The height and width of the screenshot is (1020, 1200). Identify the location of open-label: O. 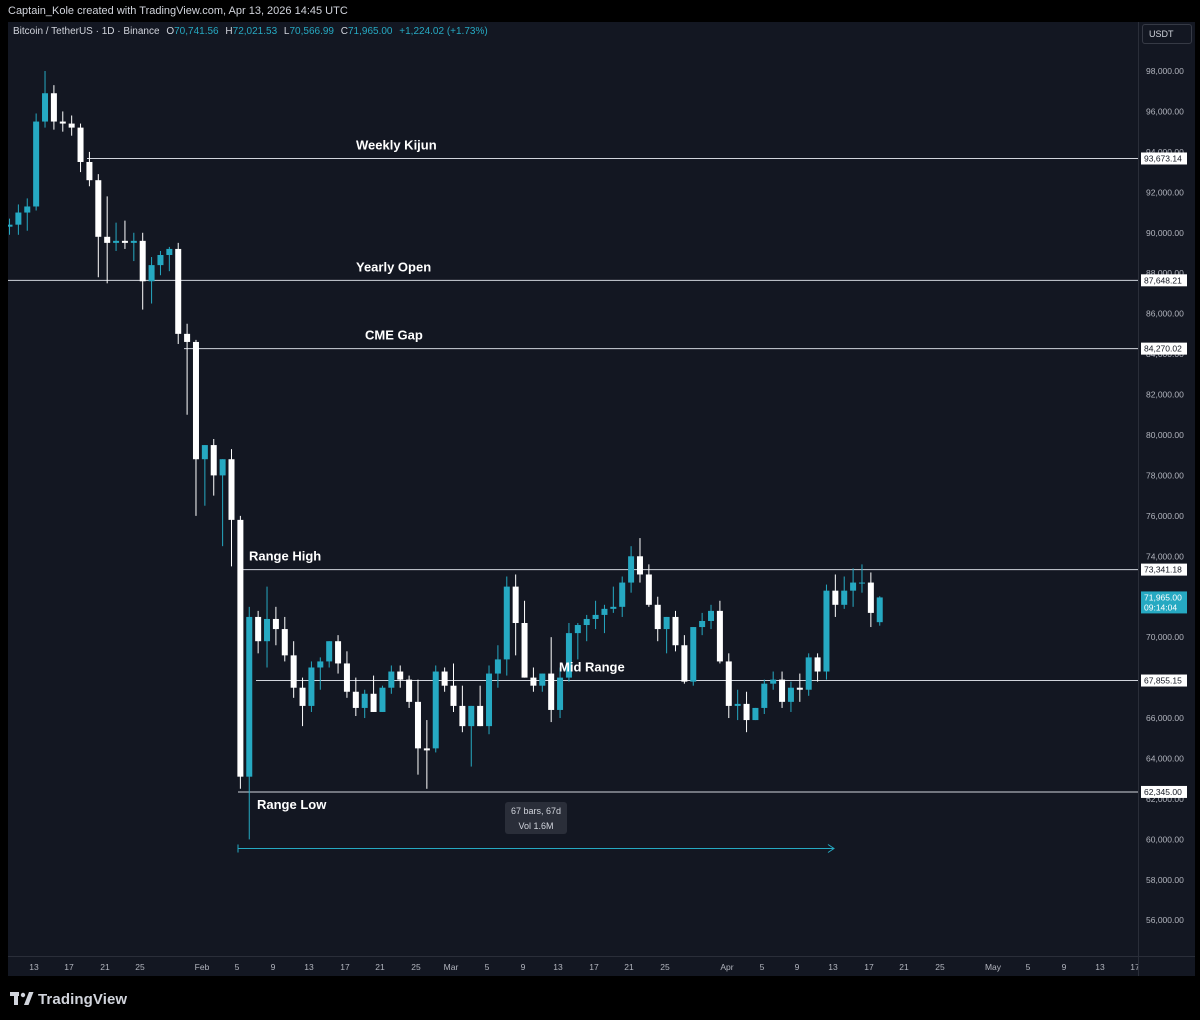
(170, 31).